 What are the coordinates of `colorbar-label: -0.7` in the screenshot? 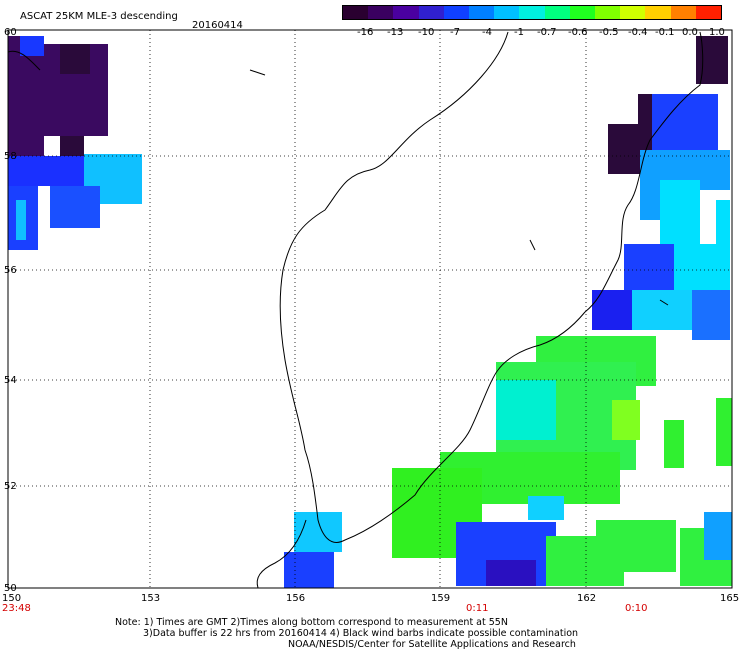 It's located at (547, 32).